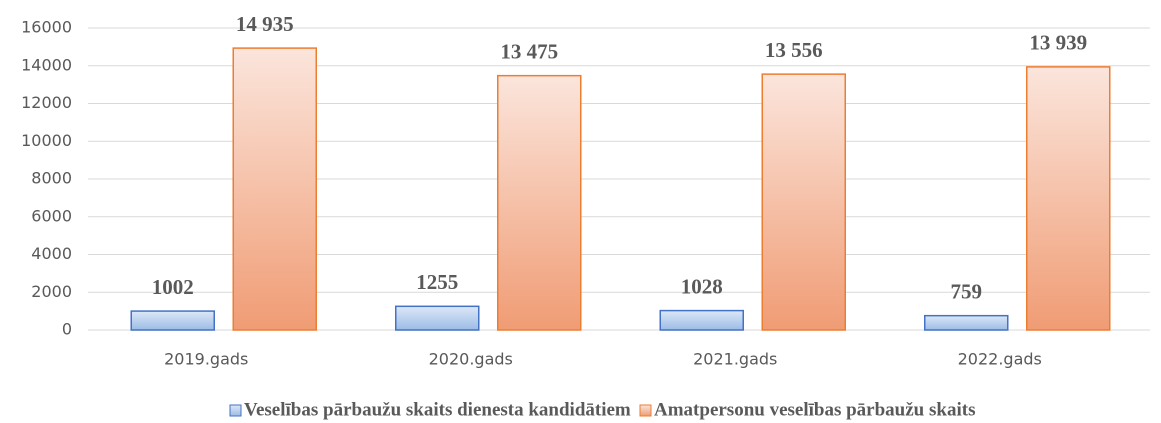 This screenshot has width=1161, height=423. What do you see at coordinates (1000, 359) in the screenshot?
I see `x-tick-label: 2022.gads` at bounding box center [1000, 359].